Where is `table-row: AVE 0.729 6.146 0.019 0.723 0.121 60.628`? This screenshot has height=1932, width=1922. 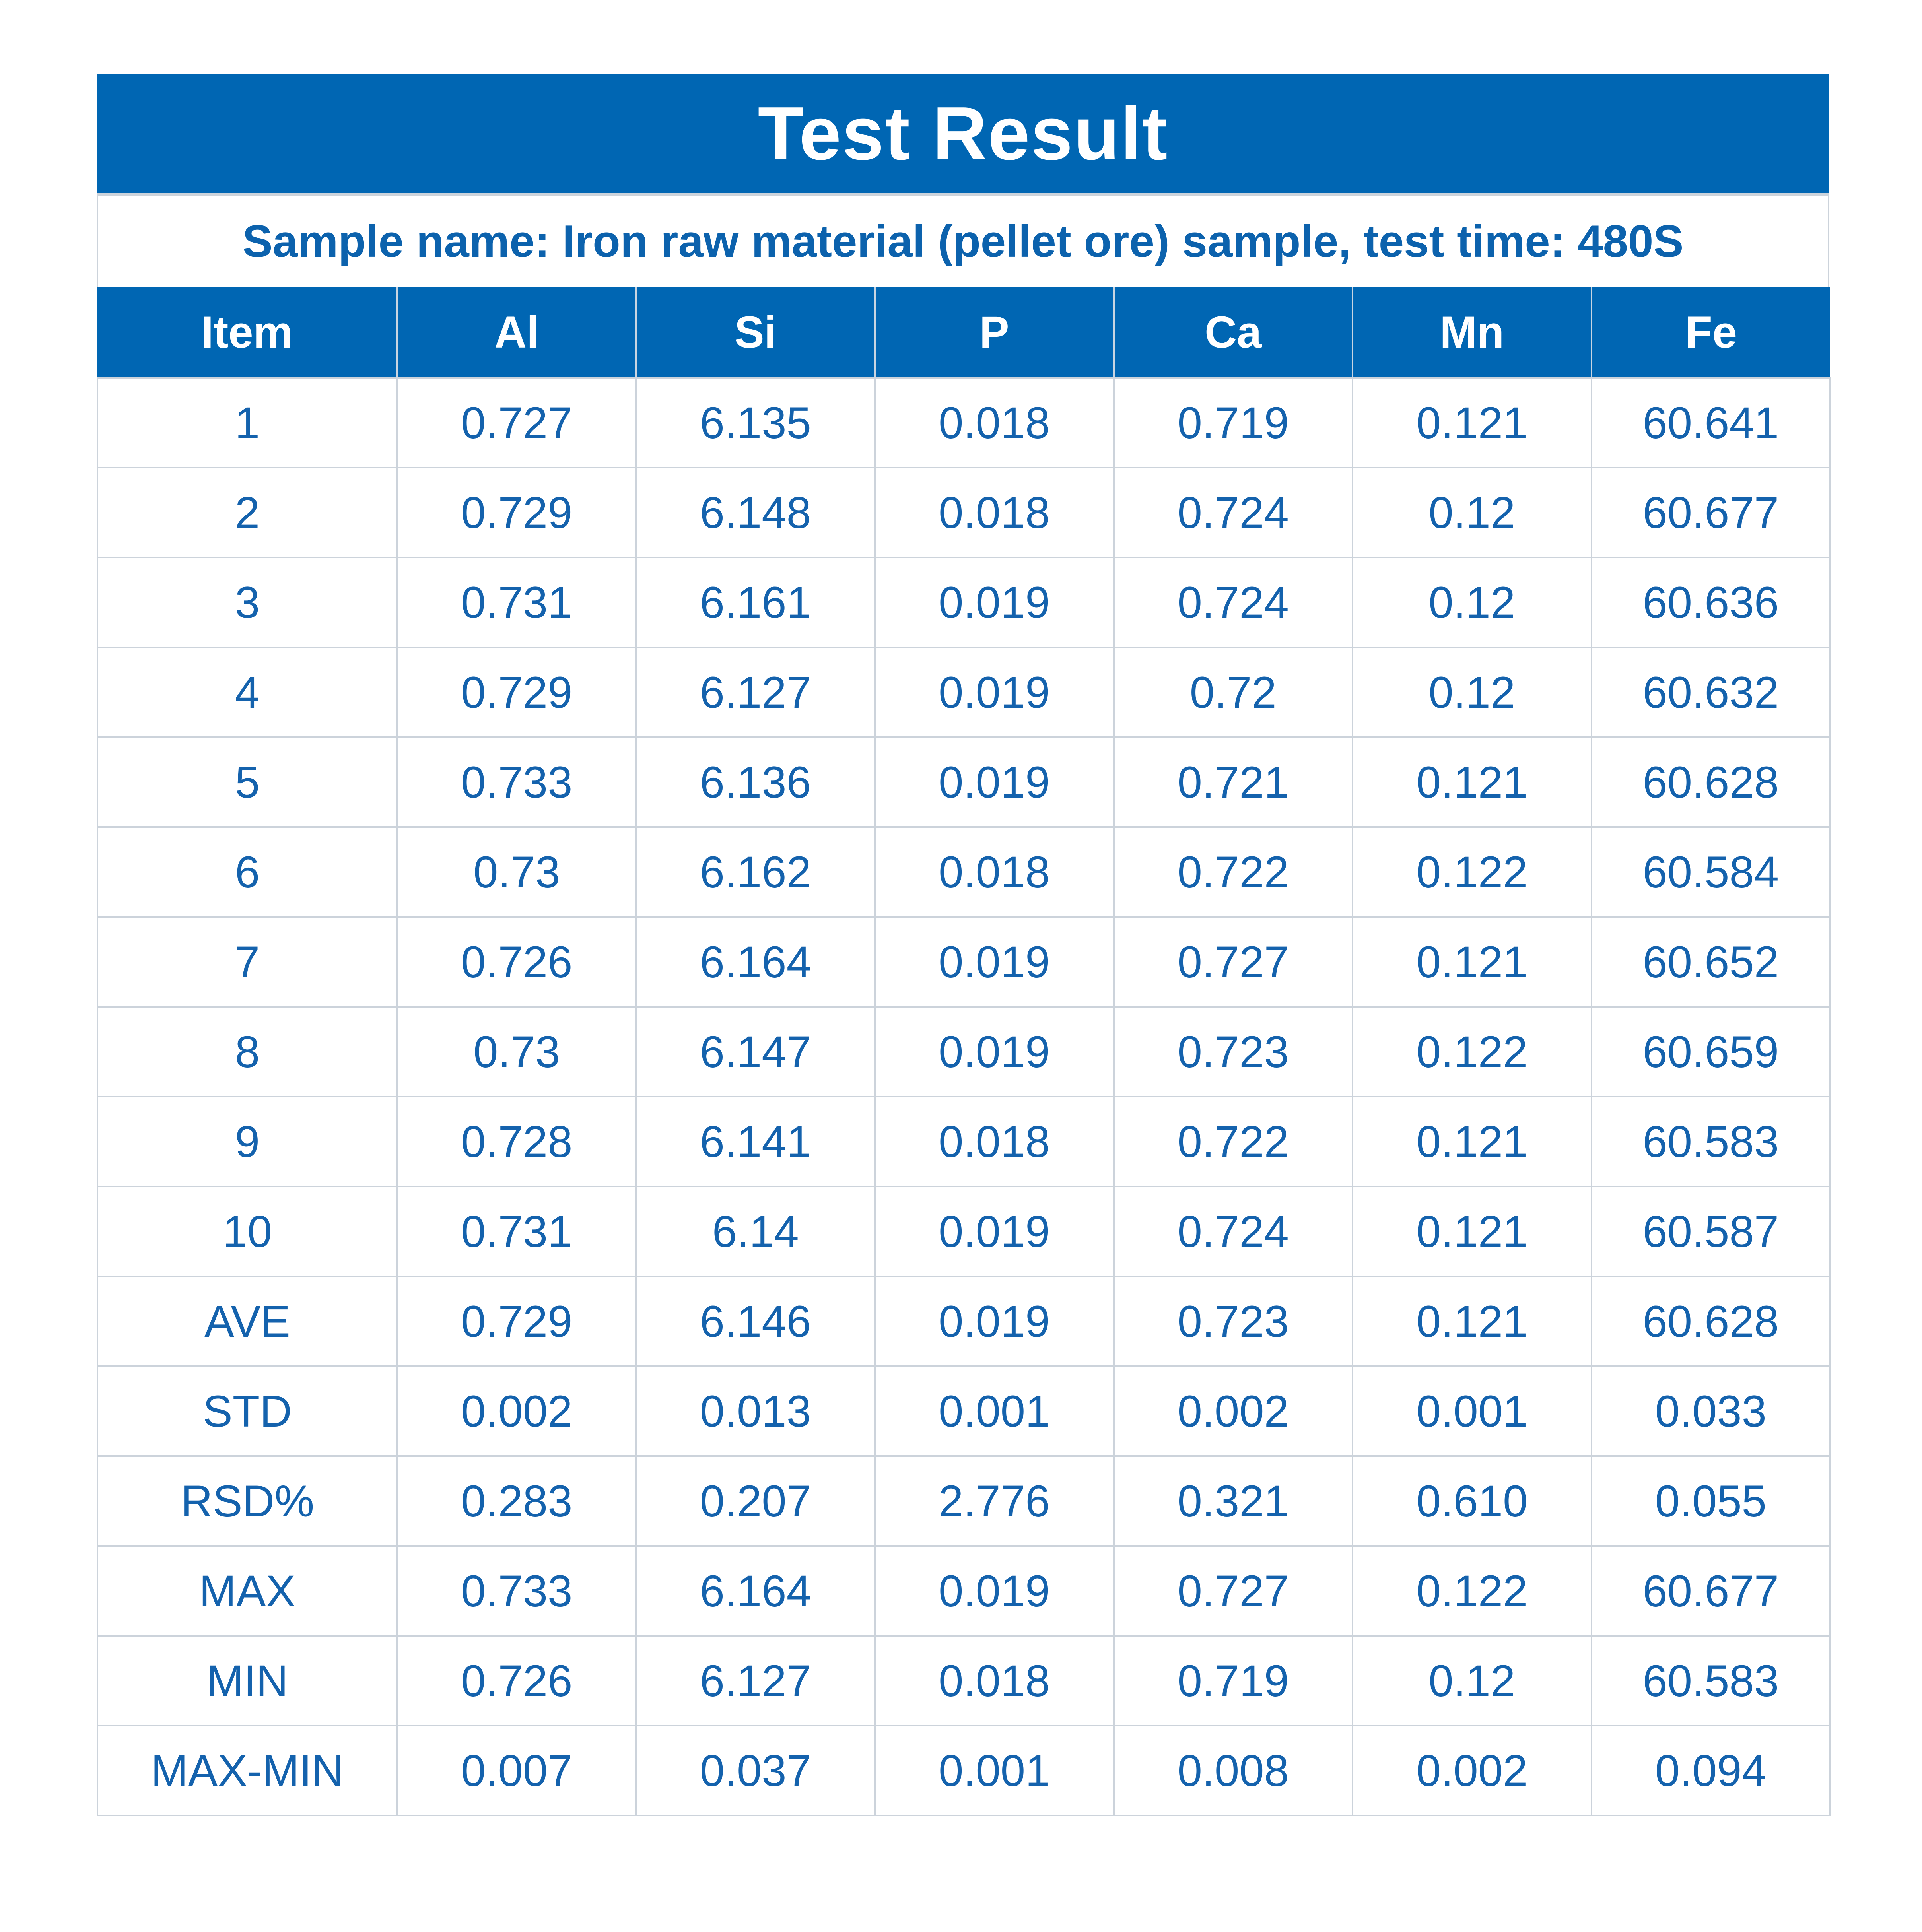
table-row: AVE 0.729 6.146 0.019 0.723 0.121 60.628 is located at coordinates (964, 1321).